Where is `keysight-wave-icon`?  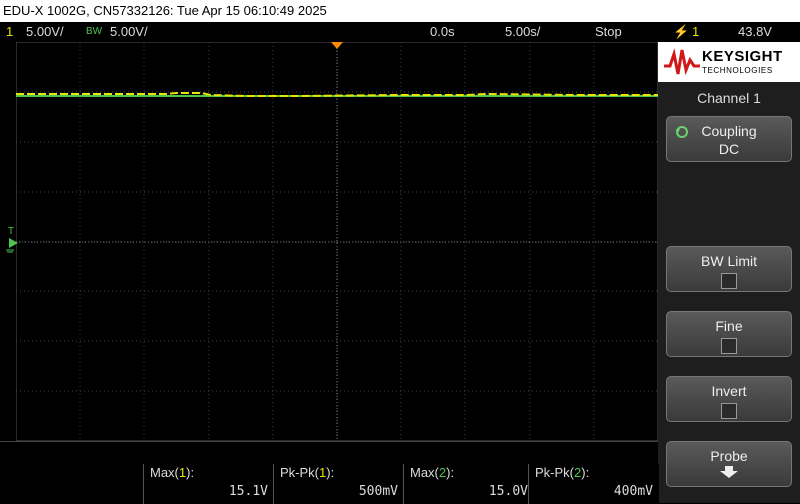
keysight-wave-icon is located at coordinates (682, 62).